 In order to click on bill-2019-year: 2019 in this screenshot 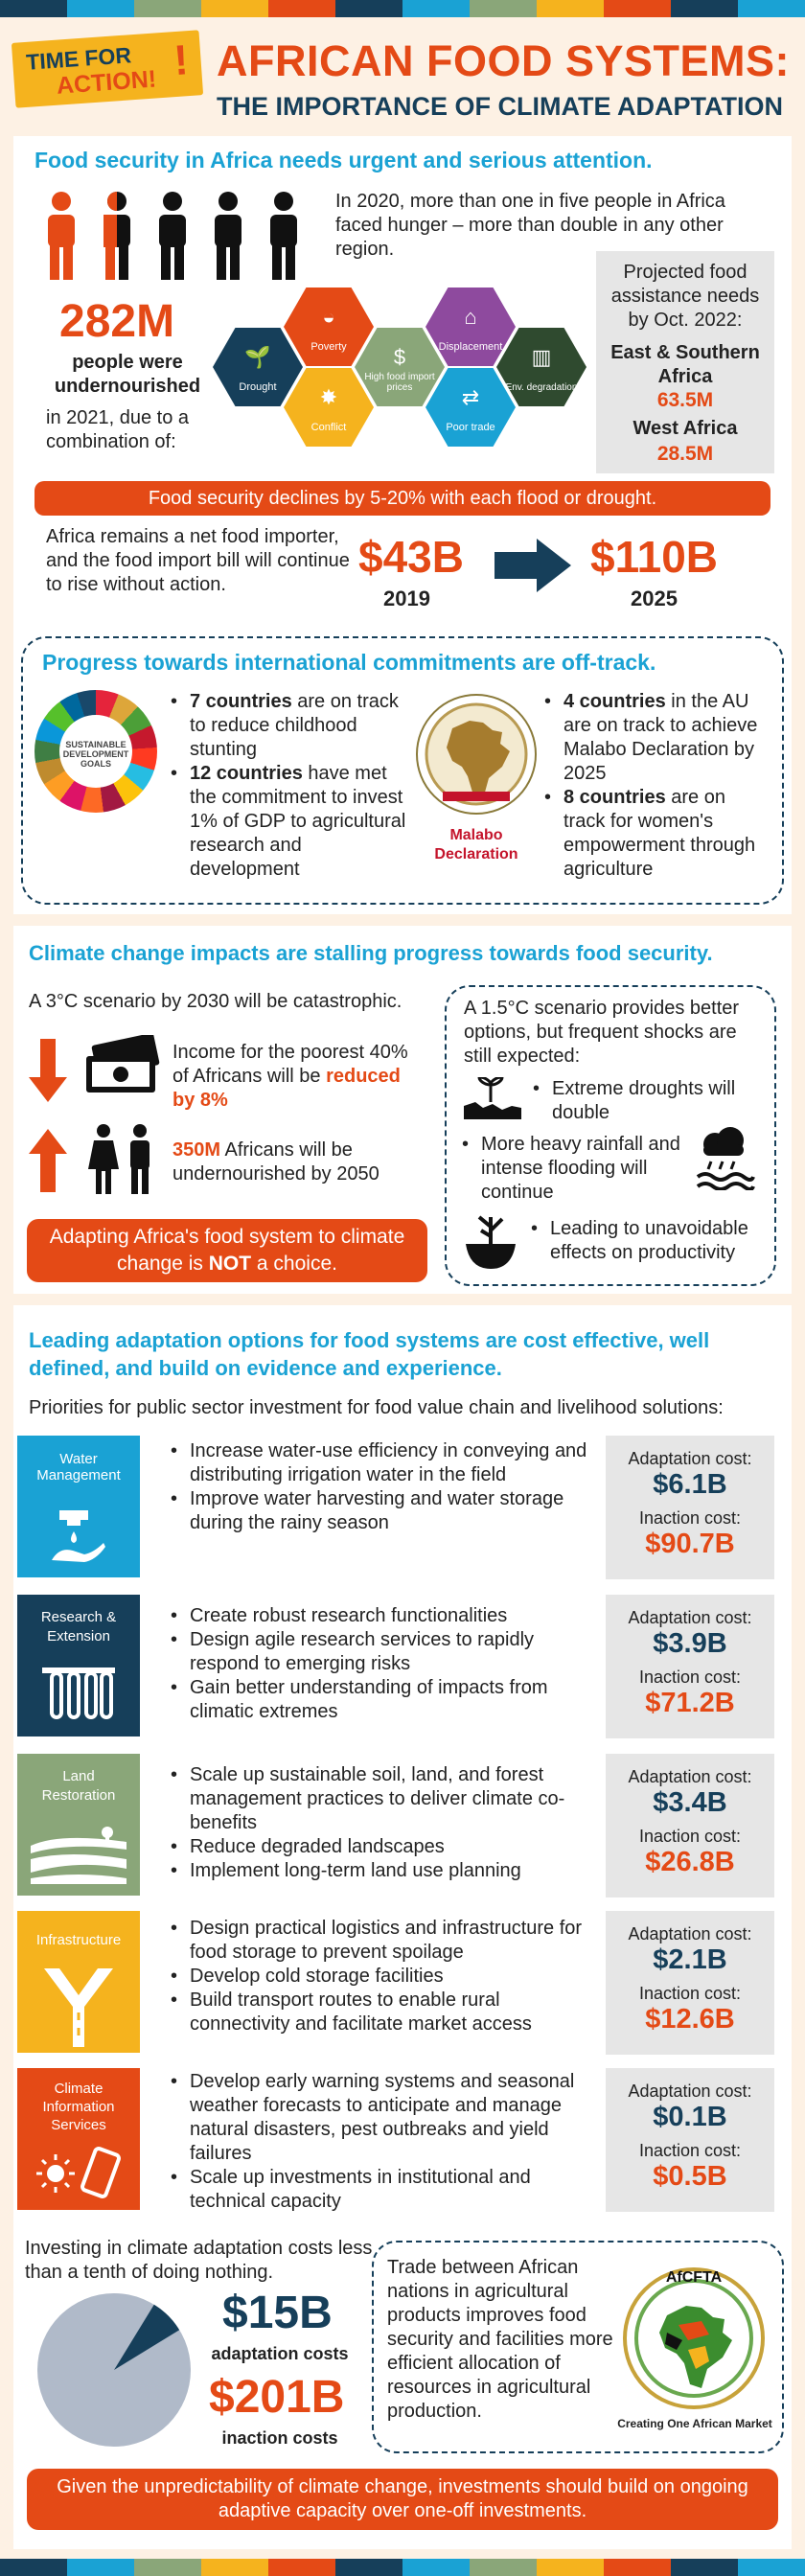, I will do `click(406, 598)`.